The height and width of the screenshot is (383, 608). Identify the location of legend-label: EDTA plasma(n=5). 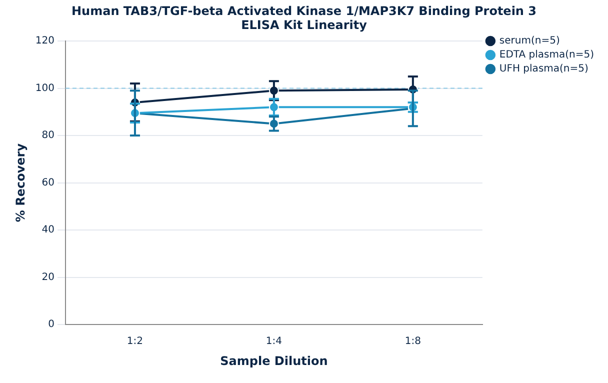
(546, 55).